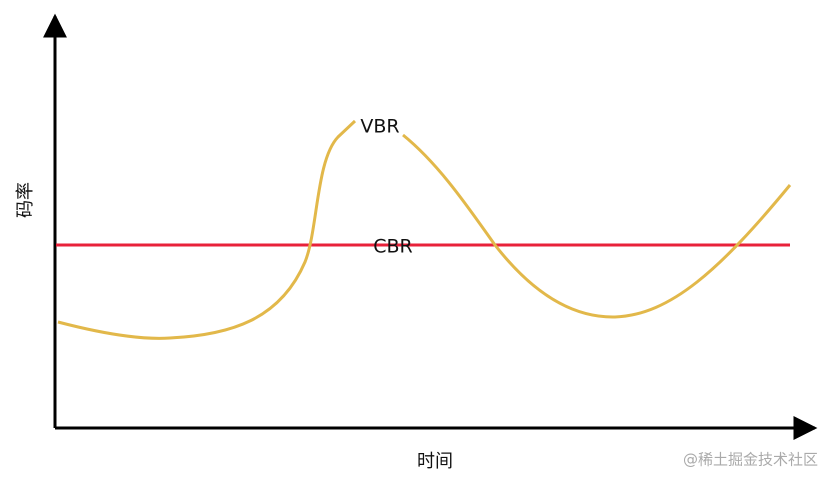 This screenshot has height=484, width=832. What do you see at coordinates (435, 461) in the screenshot?
I see `x-axis-label: 时间` at bounding box center [435, 461].